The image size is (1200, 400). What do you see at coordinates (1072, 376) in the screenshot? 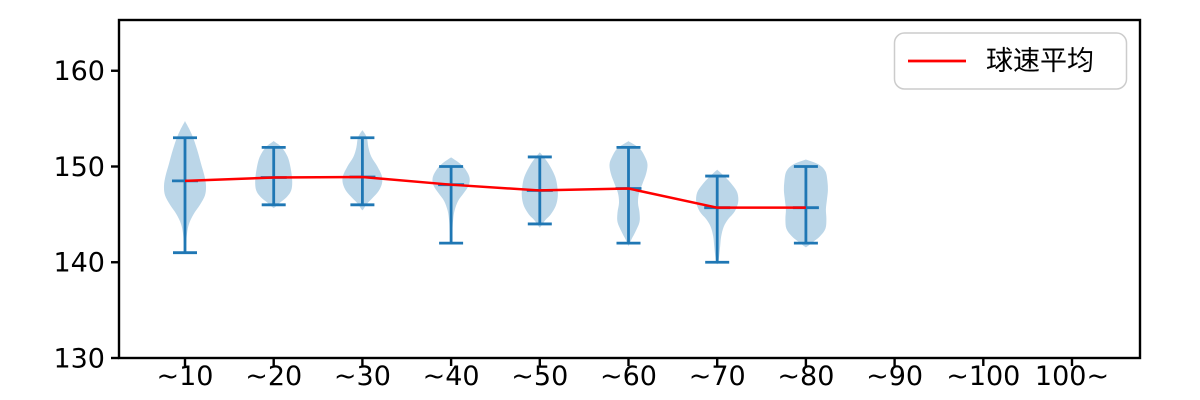
I see `x-tick-label: 100~` at bounding box center [1072, 376].